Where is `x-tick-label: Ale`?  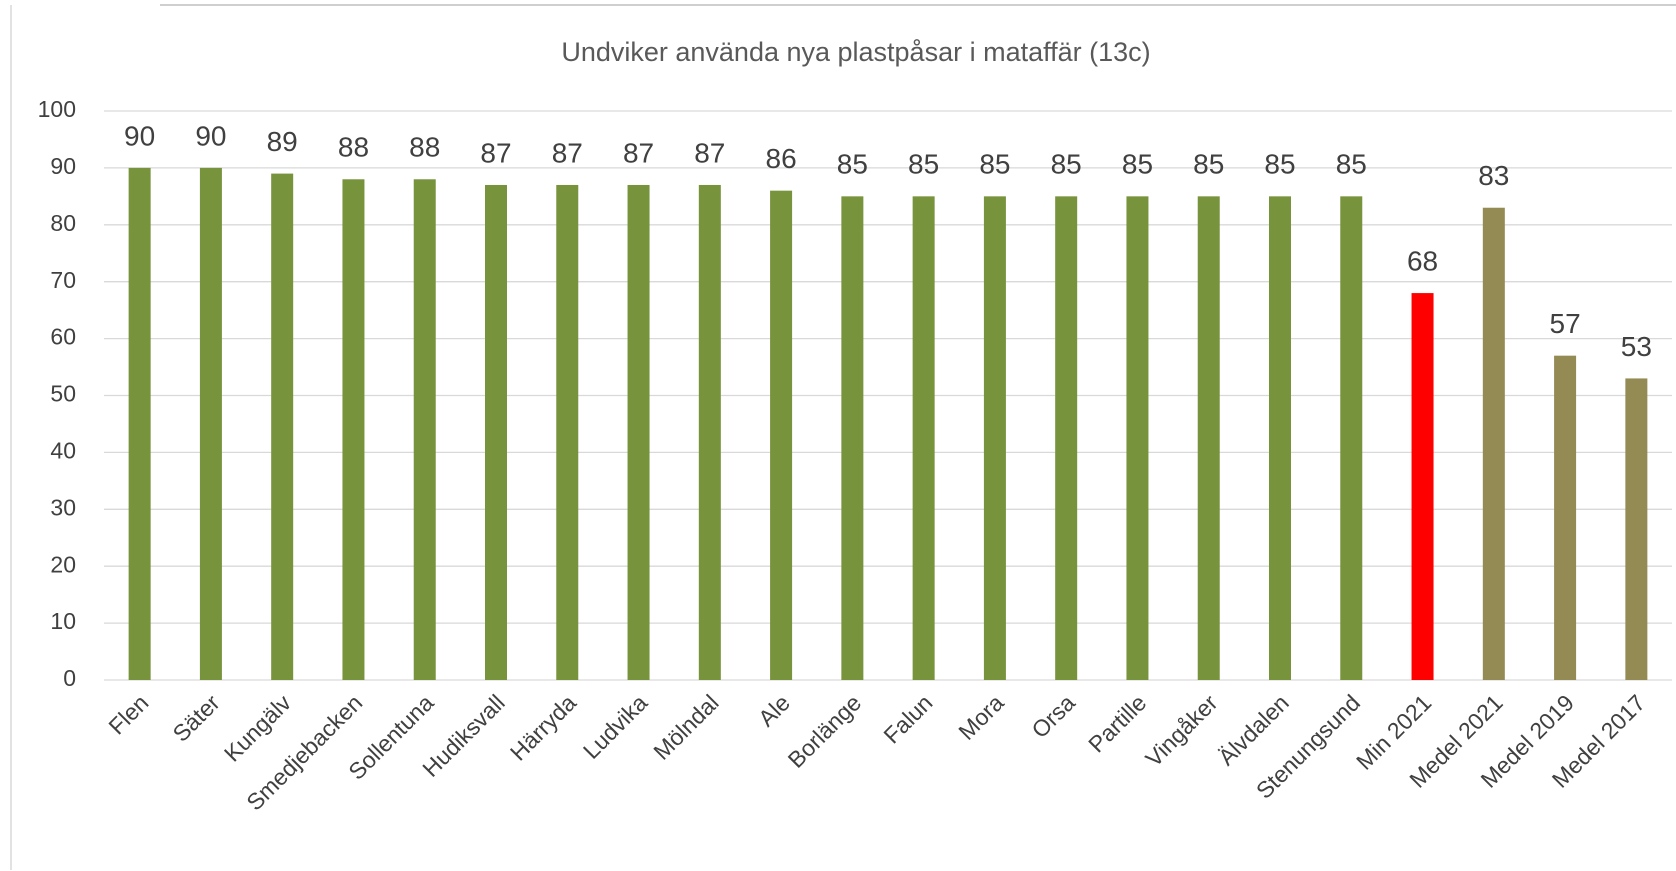 x-tick-label: Ale is located at coordinates (774, 710).